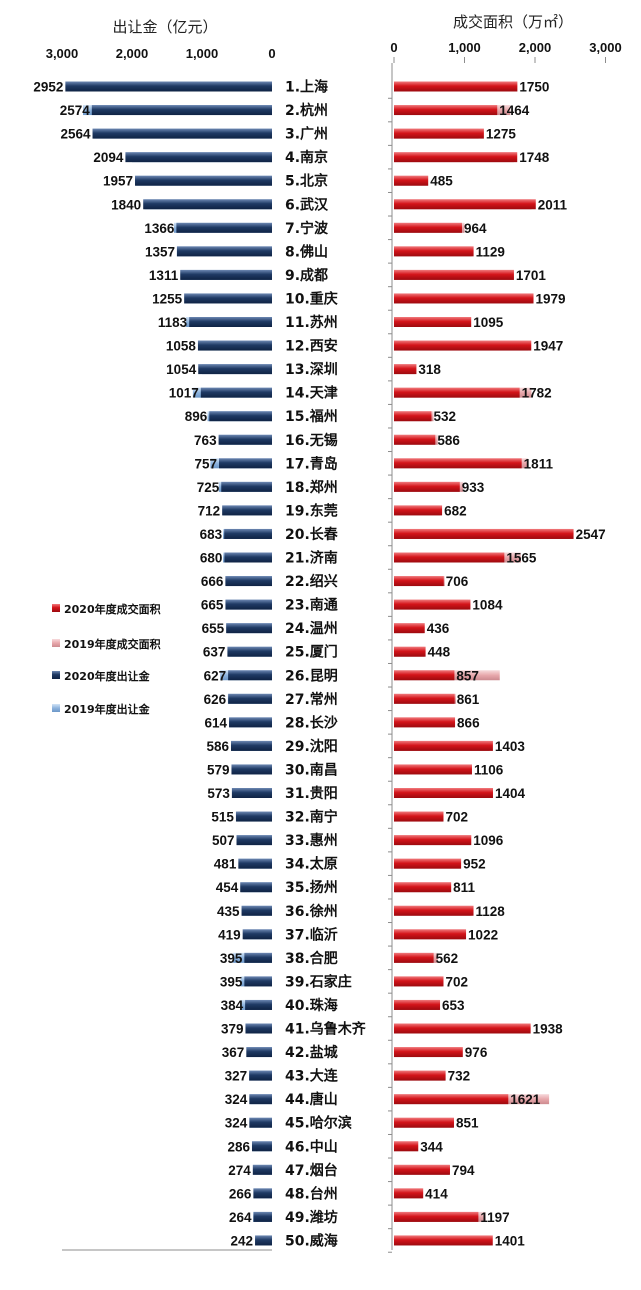 This screenshot has width=641, height=1290. What do you see at coordinates (101, 676) in the screenshot?
I see `legend-item-navy-2020: 2020年度出让金` at bounding box center [101, 676].